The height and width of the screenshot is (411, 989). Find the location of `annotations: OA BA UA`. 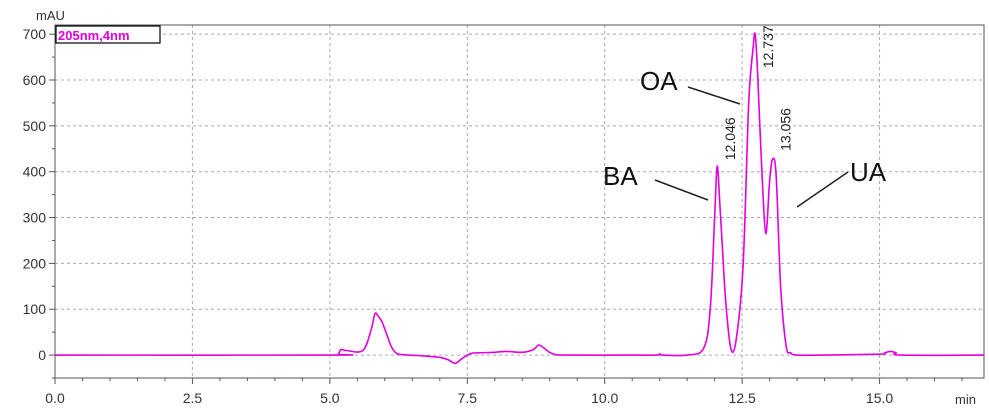

annotations: OA BA UA is located at coordinates (745, 137).